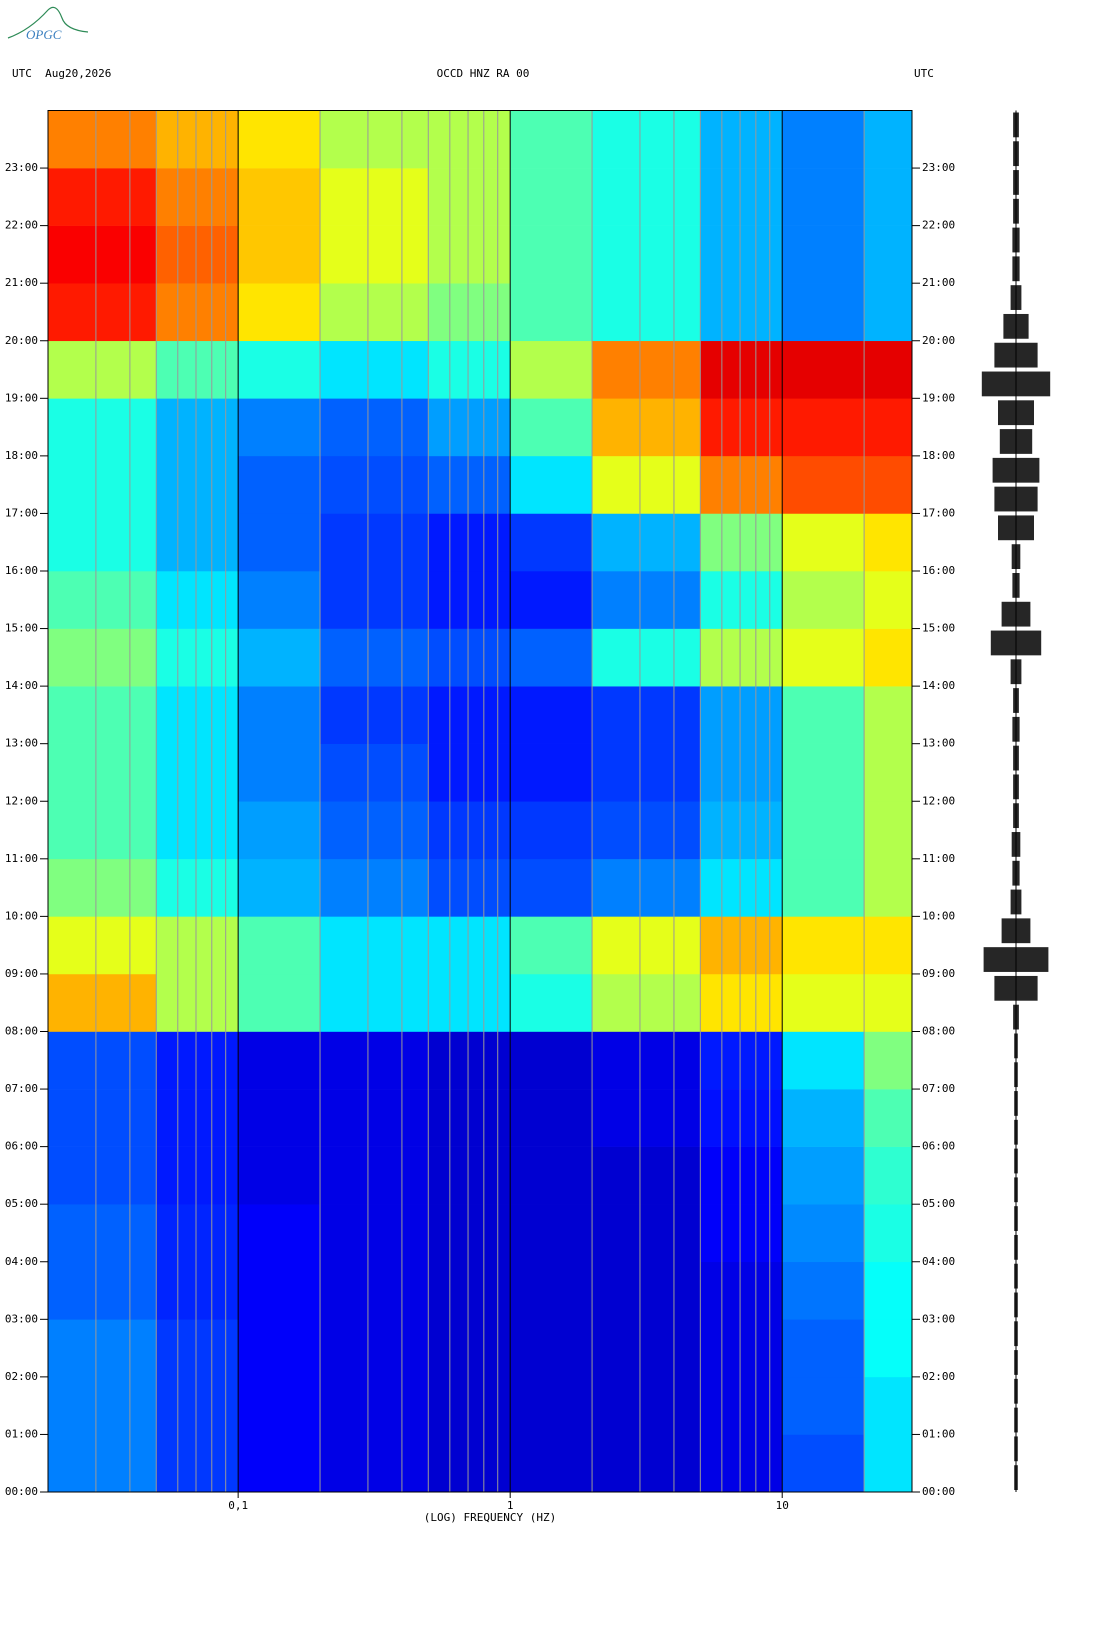 The image size is (1102, 1634). I want to click on y-tick-label-left: 02:00, so click(21, 1376).